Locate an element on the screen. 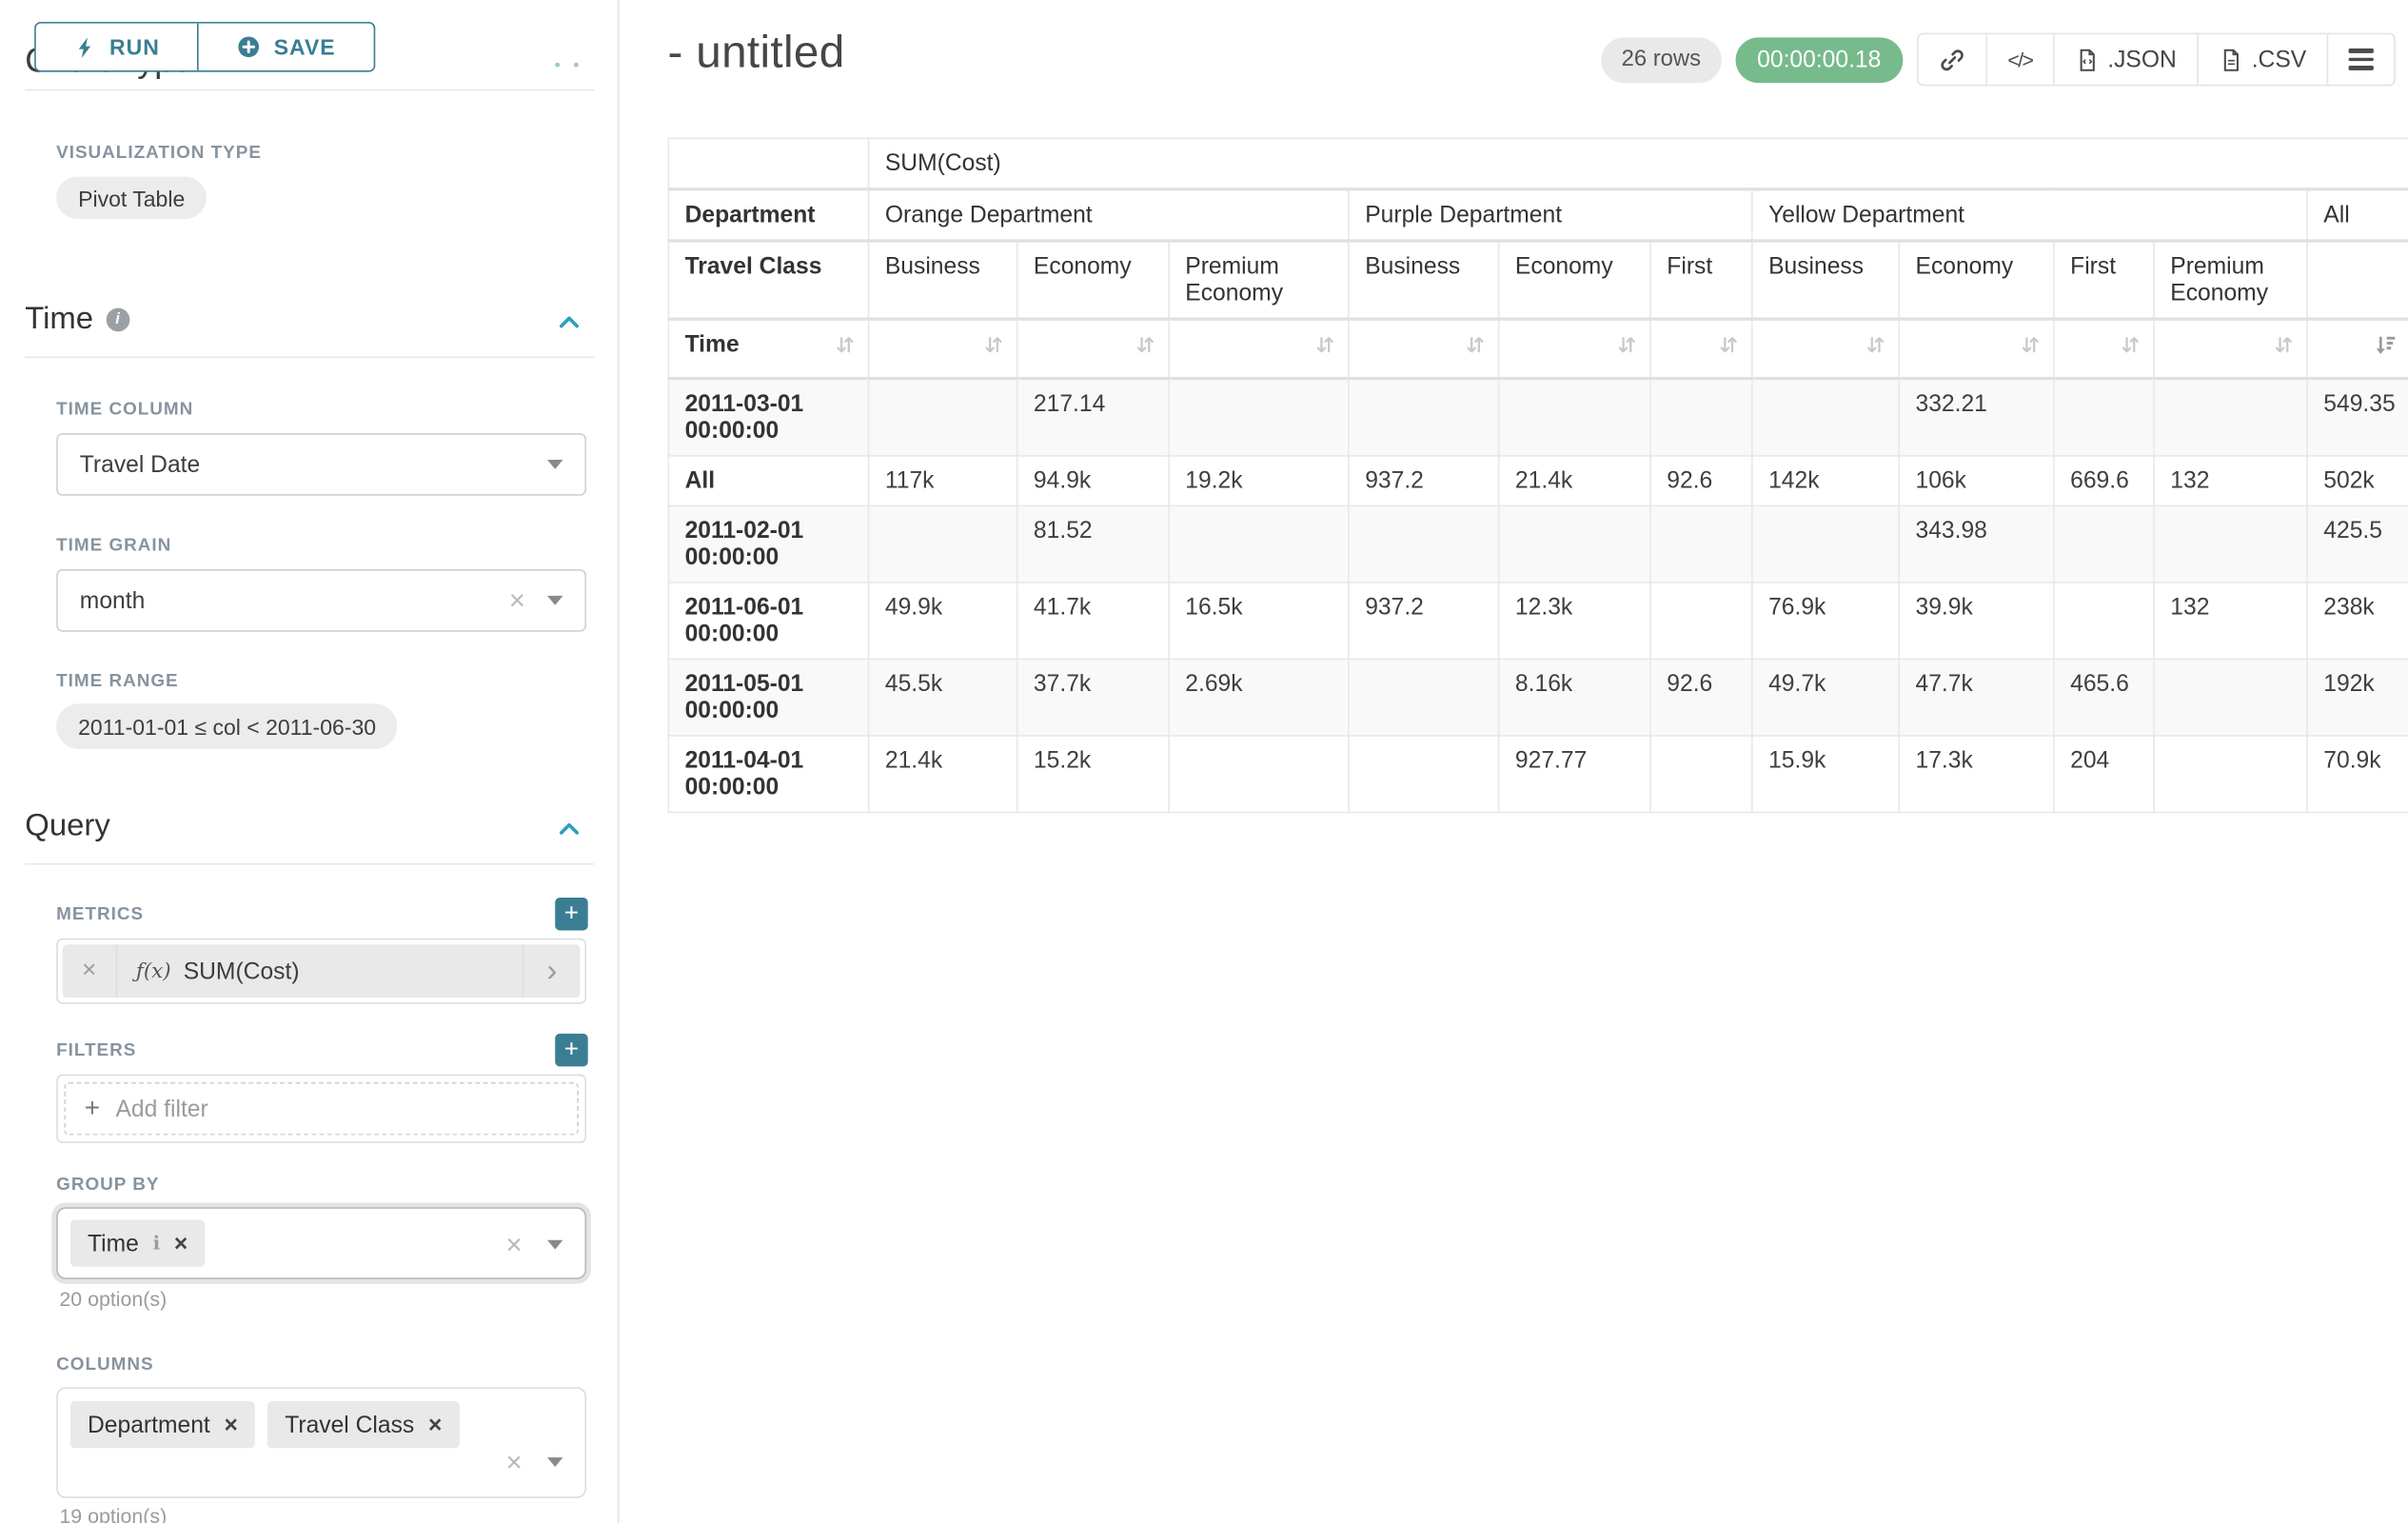 Image resolution: width=2408 pixels, height=1523 pixels. columns-chip: Department × is located at coordinates (162, 1425).